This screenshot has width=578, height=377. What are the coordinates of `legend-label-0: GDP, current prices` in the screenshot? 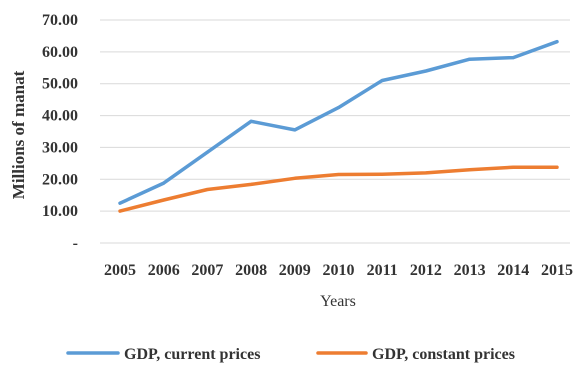 It's located at (192, 354).